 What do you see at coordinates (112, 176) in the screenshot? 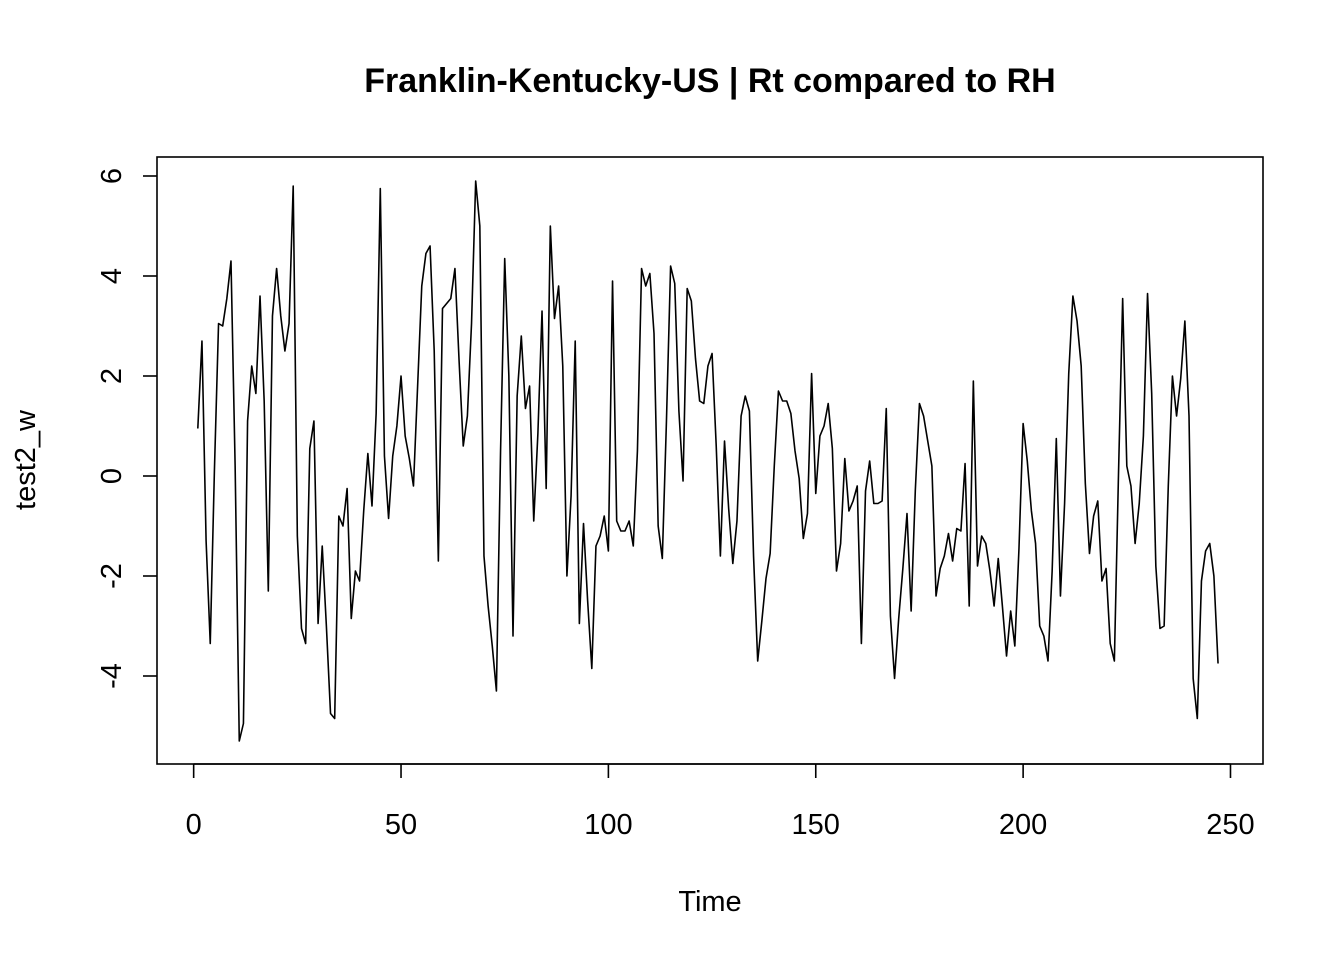
I see `y-tick-label: 6` at bounding box center [112, 176].